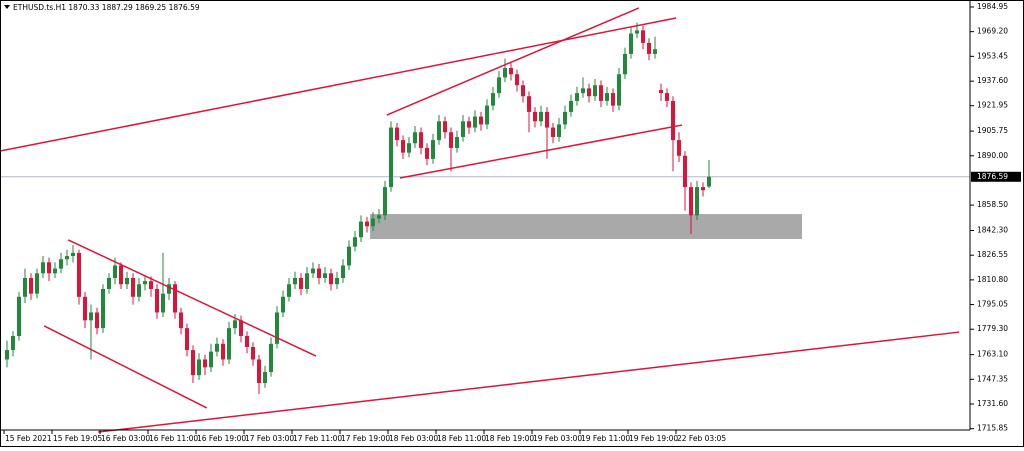 Image resolution: width=1024 pixels, height=451 pixels. Describe the element at coordinates (992, 176) in the screenshot. I see `current-price-label: 1876.59` at that location.